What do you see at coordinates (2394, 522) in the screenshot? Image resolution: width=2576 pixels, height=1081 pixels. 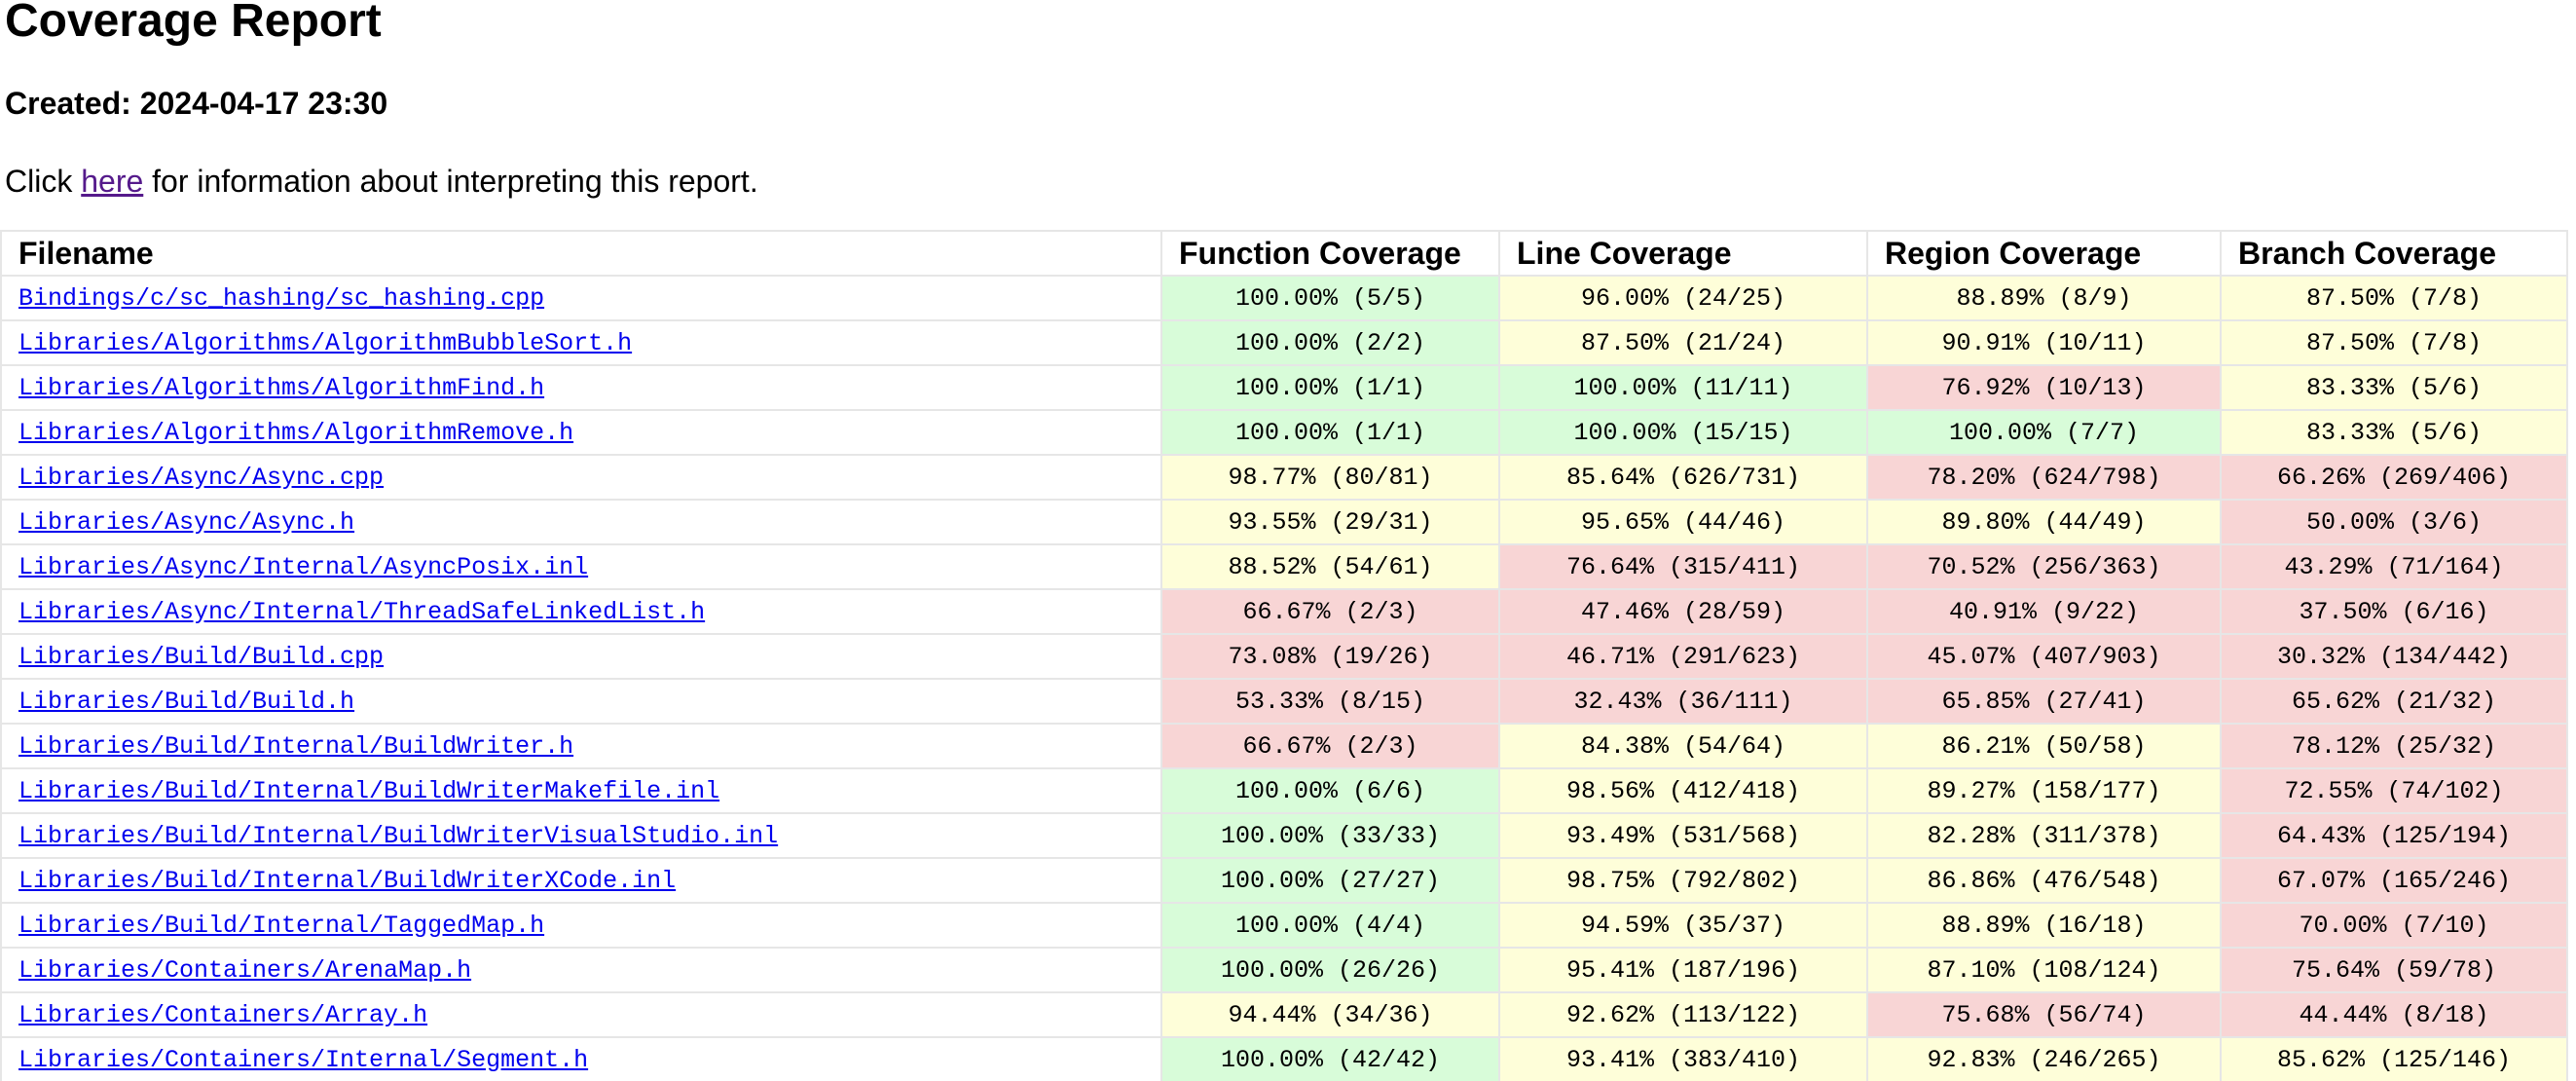 I see `branch-coverage-cell: 50.00% (3/6)` at bounding box center [2394, 522].